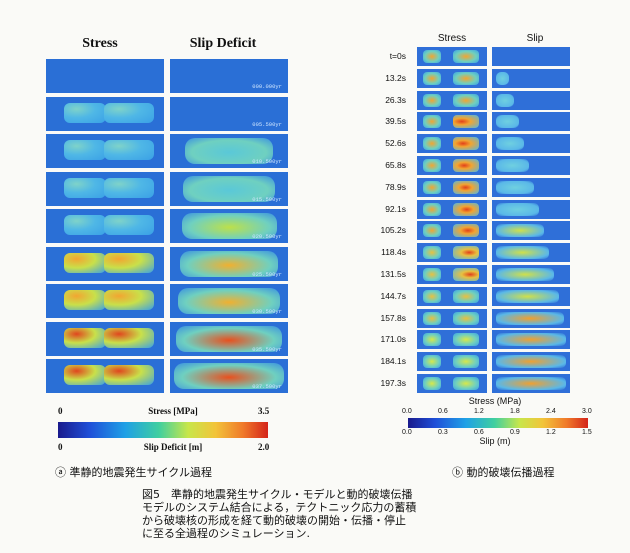  Describe the element at coordinates (267, 199) in the screenshot. I see `time-stamp: 015.500yr` at that location.